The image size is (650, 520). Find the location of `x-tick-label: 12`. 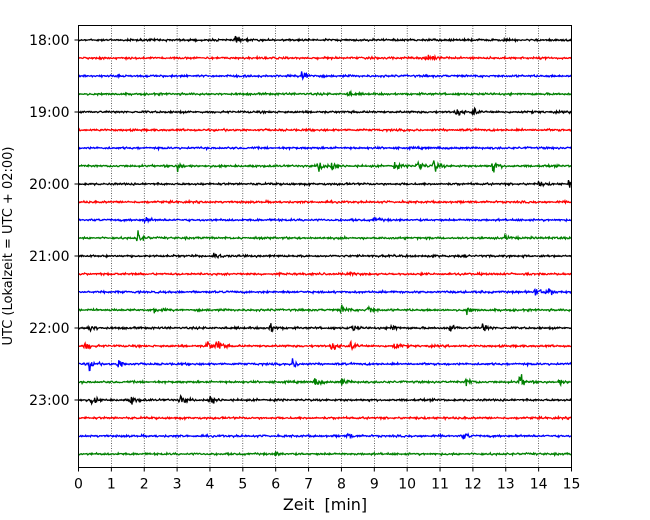

x-tick-label: 12 is located at coordinates (473, 485).